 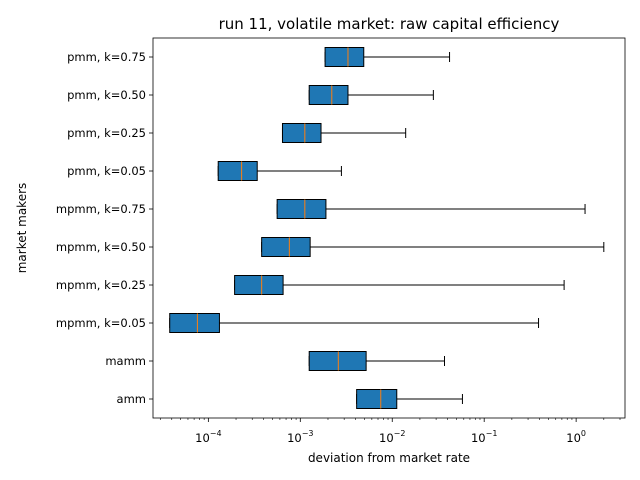 What do you see at coordinates (101, 247) in the screenshot?
I see `y-tick-label: mpmm, k=0.50` at bounding box center [101, 247].